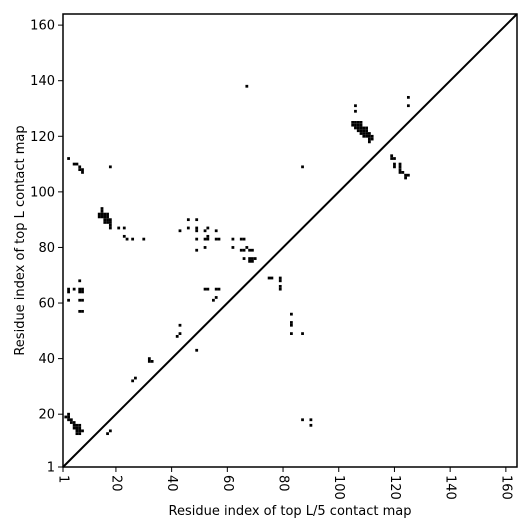  Describe the element at coordinates (505, 487) in the screenshot. I see `x-tick-label: 160` at that location.